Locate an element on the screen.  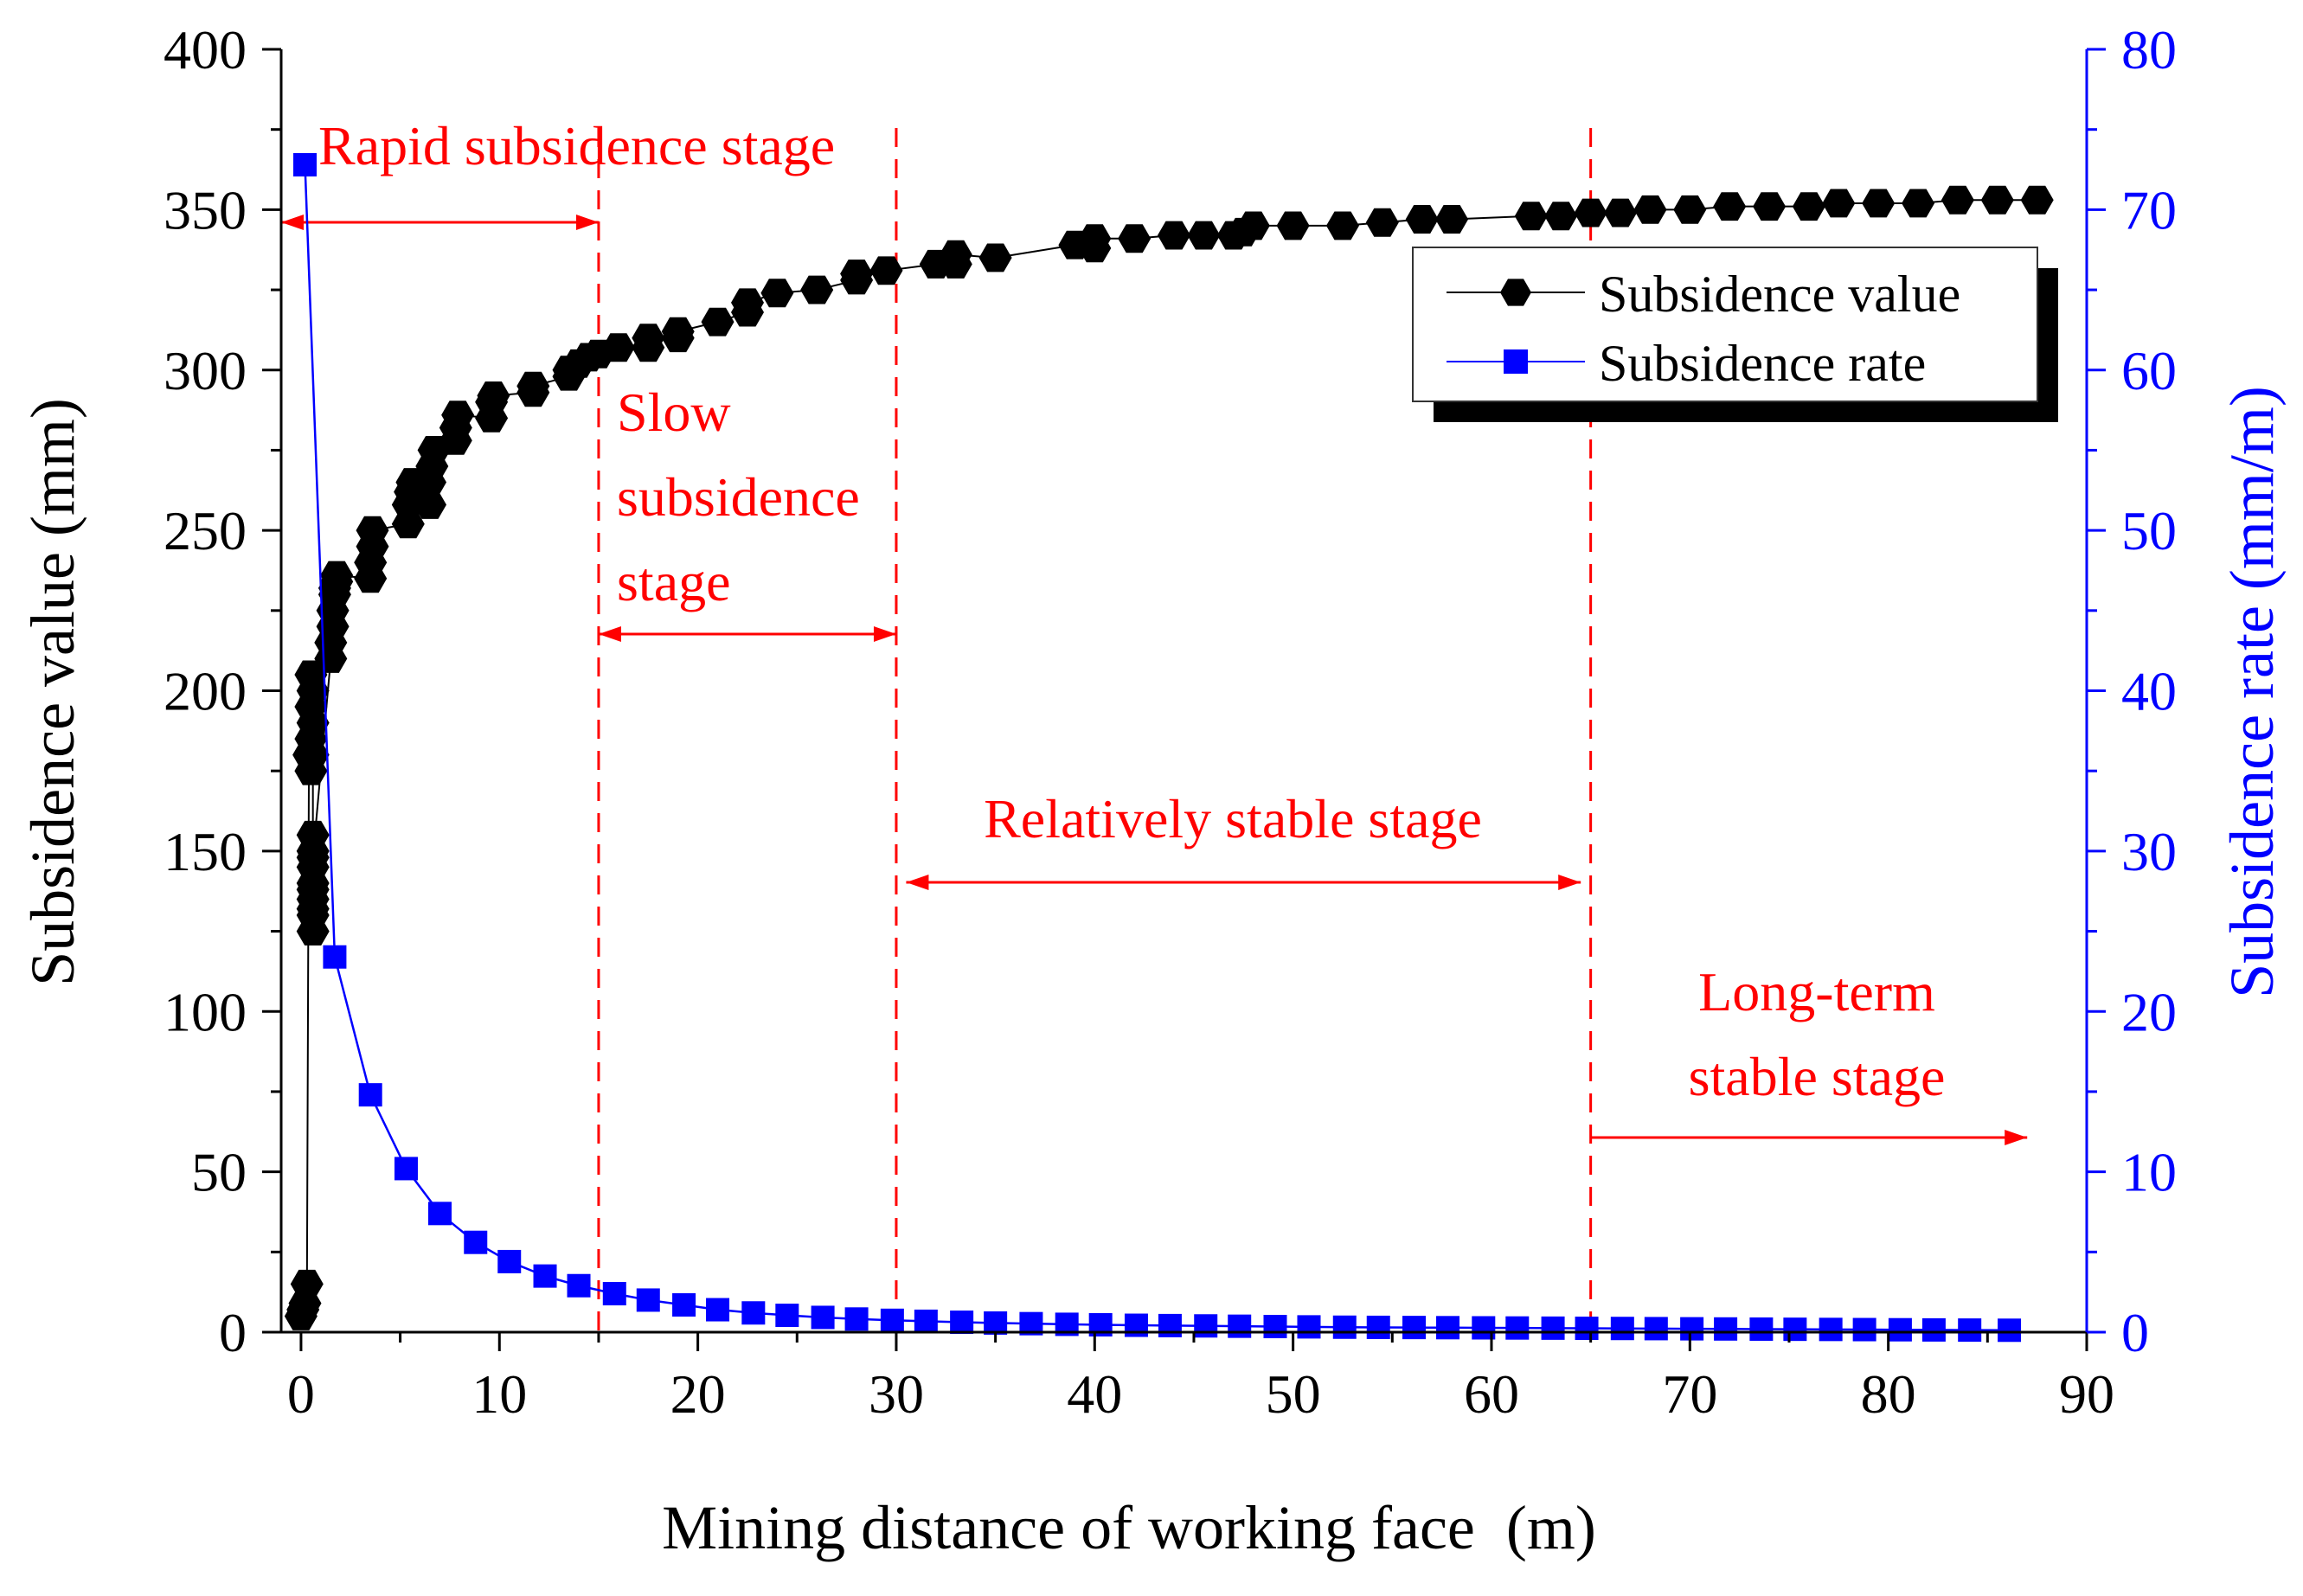
legend-marker-square is located at coordinates (1516, 361).